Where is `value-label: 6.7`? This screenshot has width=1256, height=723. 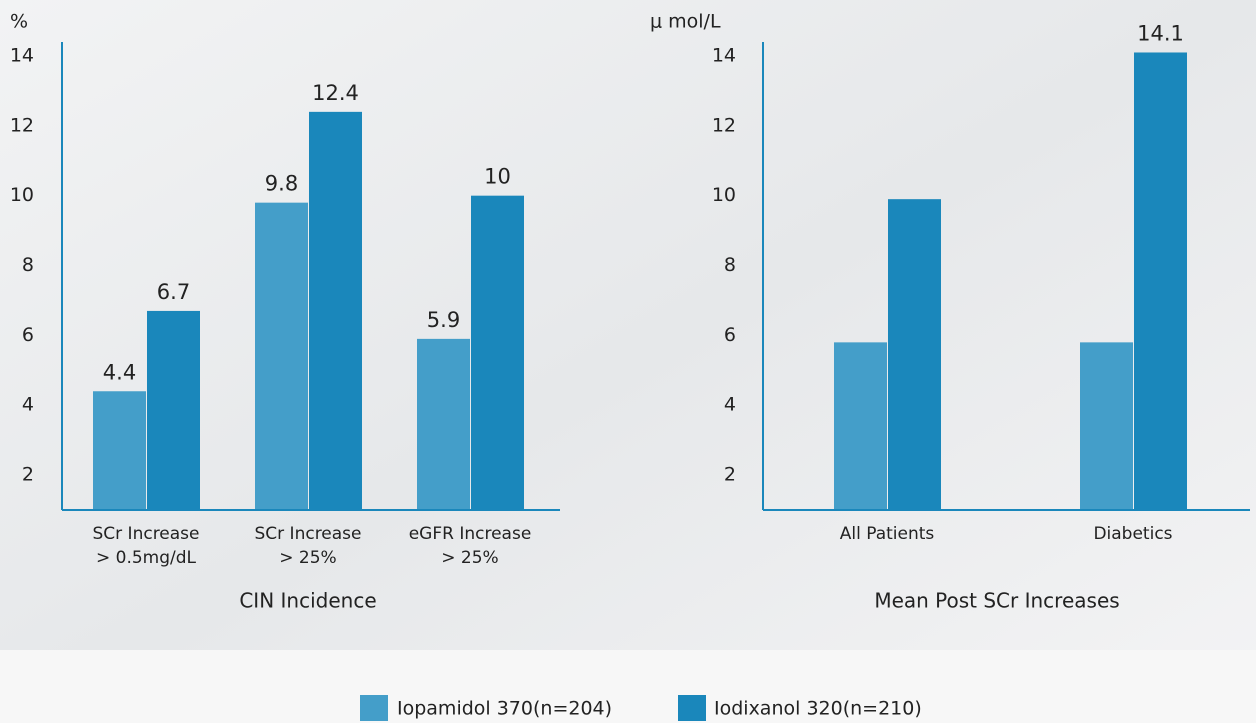 value-label: 6.7 is located at coordinates (173, 292).